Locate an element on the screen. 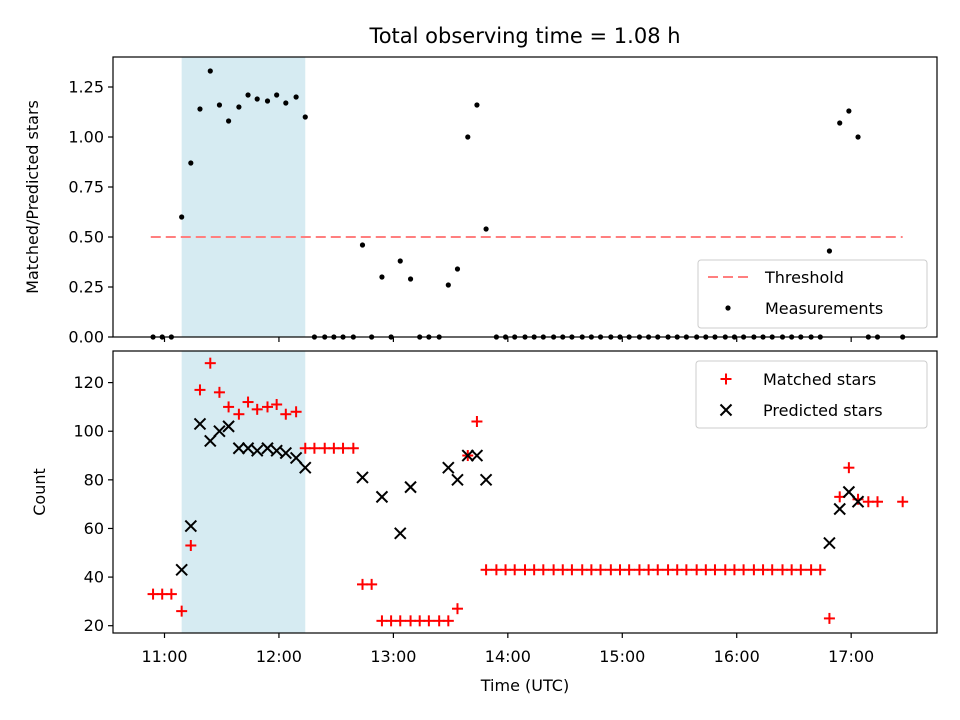 This screenshot has height=720, width=960. bottom-legend: Matched stars Predicted stars is located at coordinates (811, 394).